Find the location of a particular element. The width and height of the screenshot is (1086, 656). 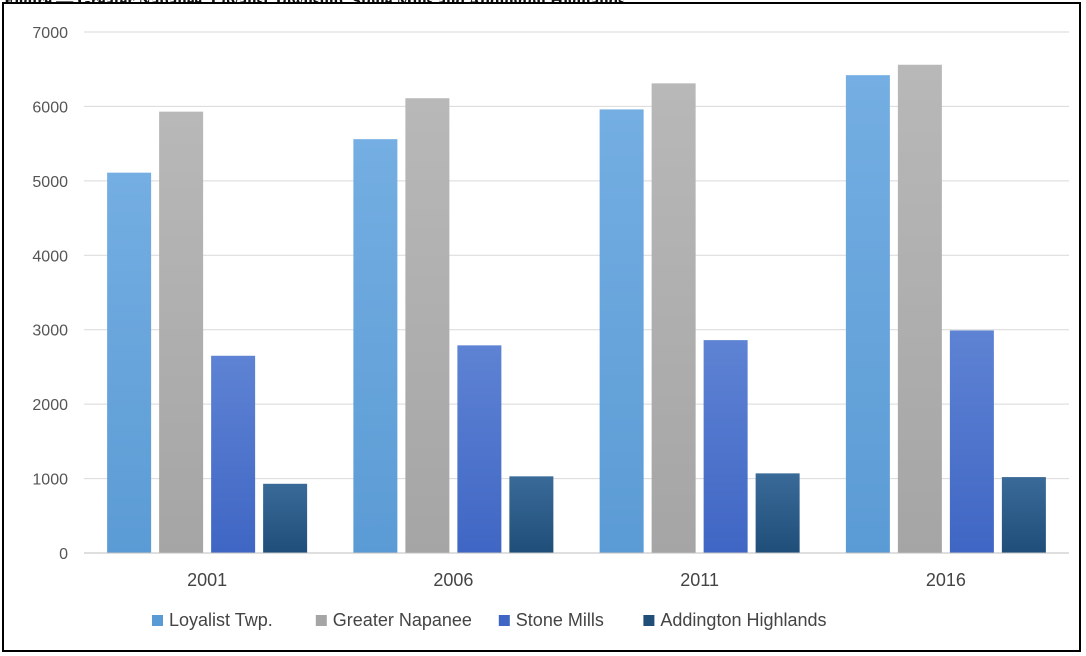

bar-loyalist-twp-2016 is located at coordinates (867, 314).